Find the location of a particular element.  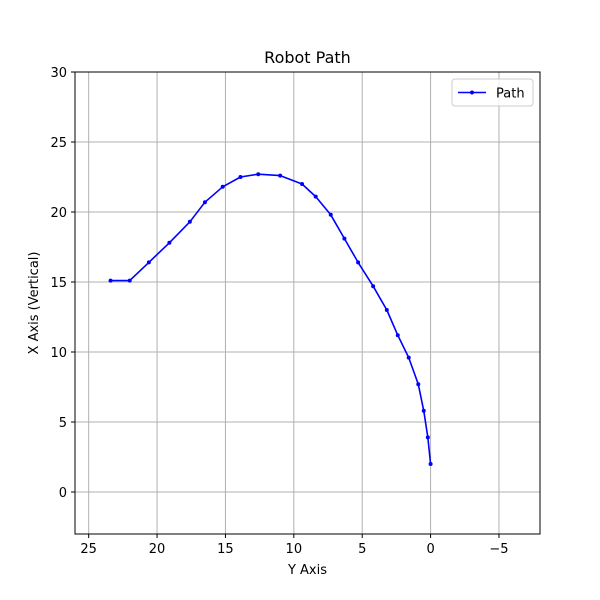

x-axis-label: Y Axis is located at coordinates (307, 570).